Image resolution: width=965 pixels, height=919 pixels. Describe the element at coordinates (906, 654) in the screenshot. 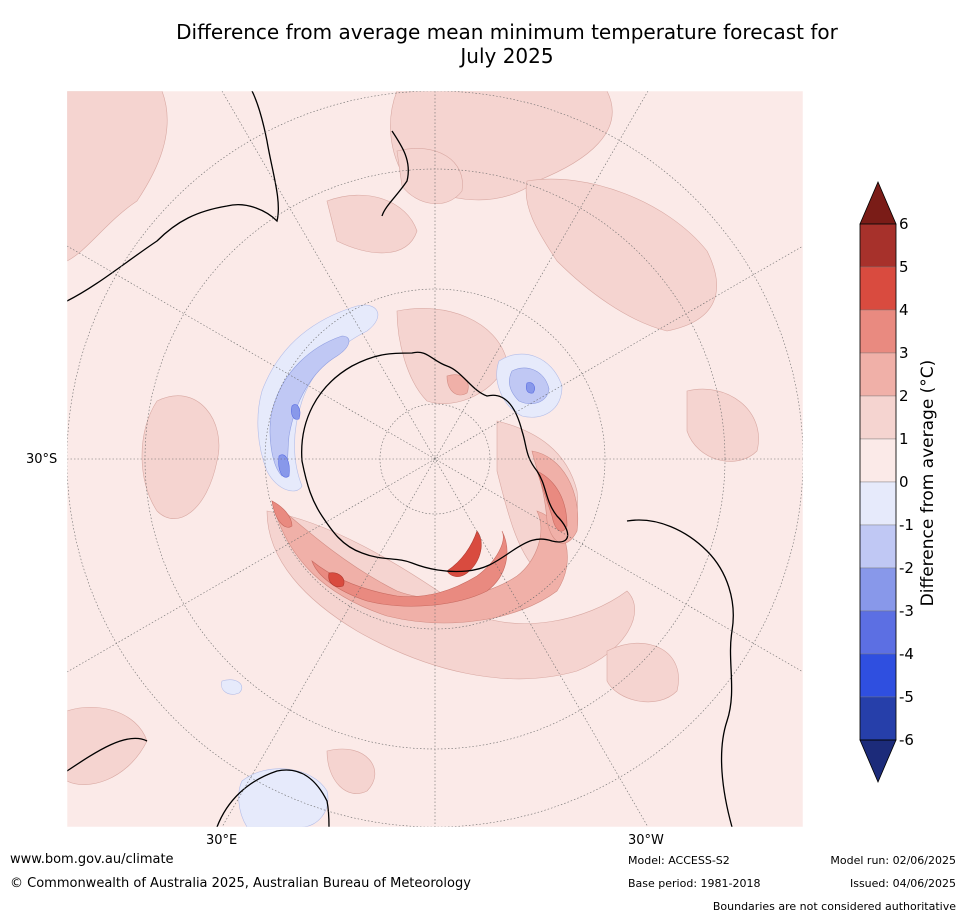

I see `colorbar-tick-label: -4` at that location.